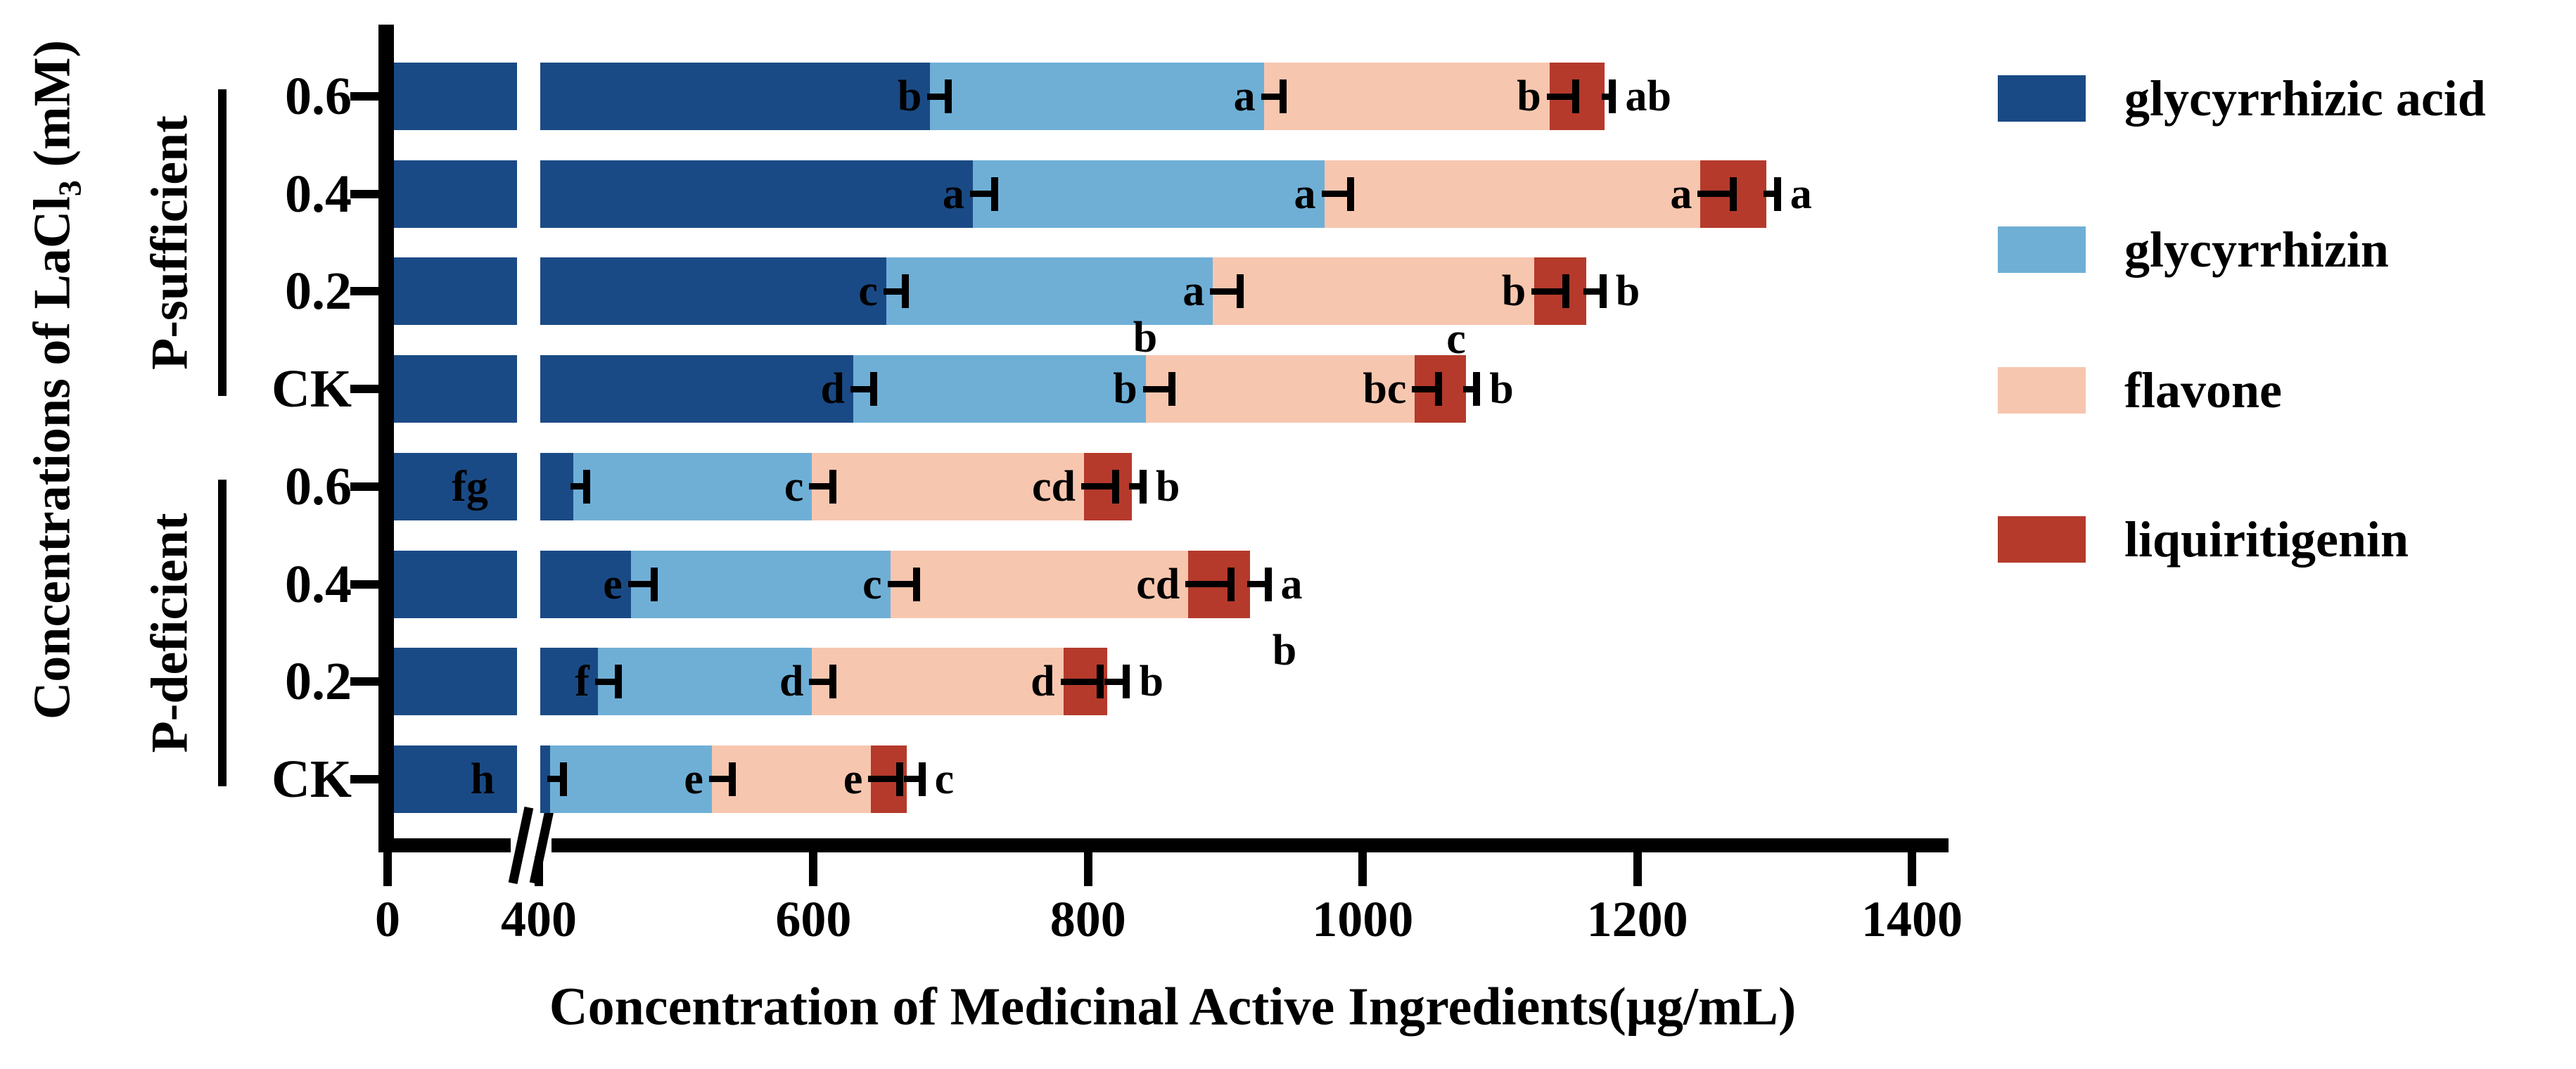 The height and width of the screenshot is (1069, 2576). I want to click on y-axis-line, so click(386, 438).